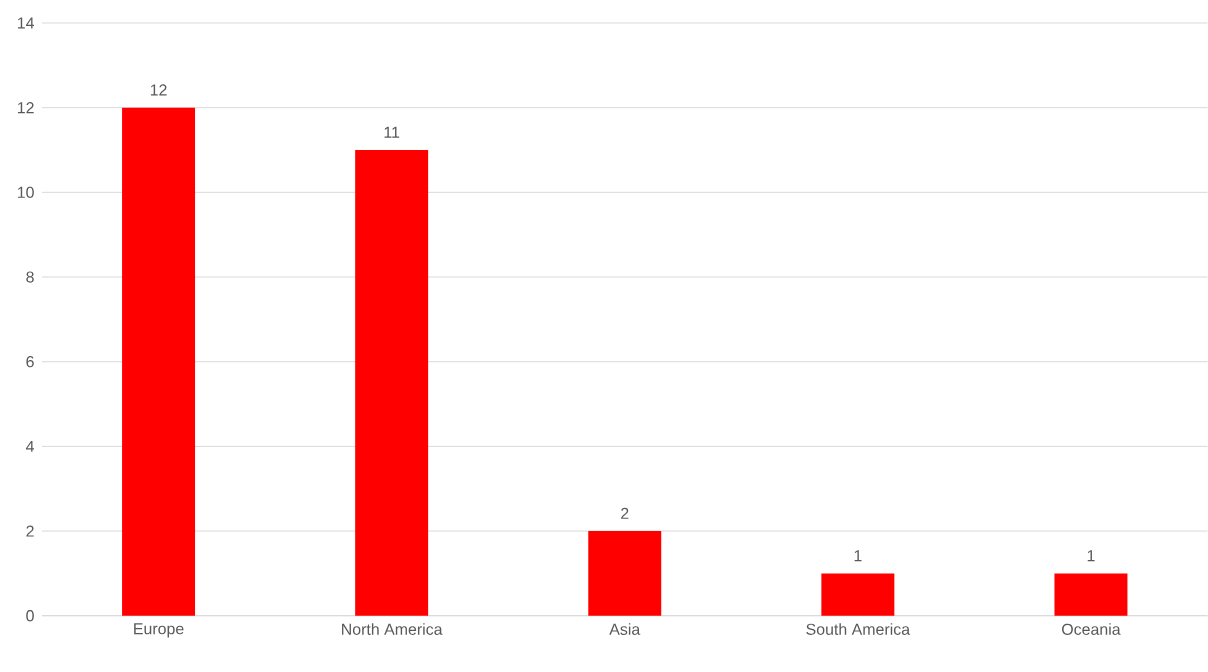 This screenshot has width=1208, height=672. What do you see at coordinates (30, 446) in the screenshot?
I see `y-tick-label: 4` at bounding box center [30, 446].